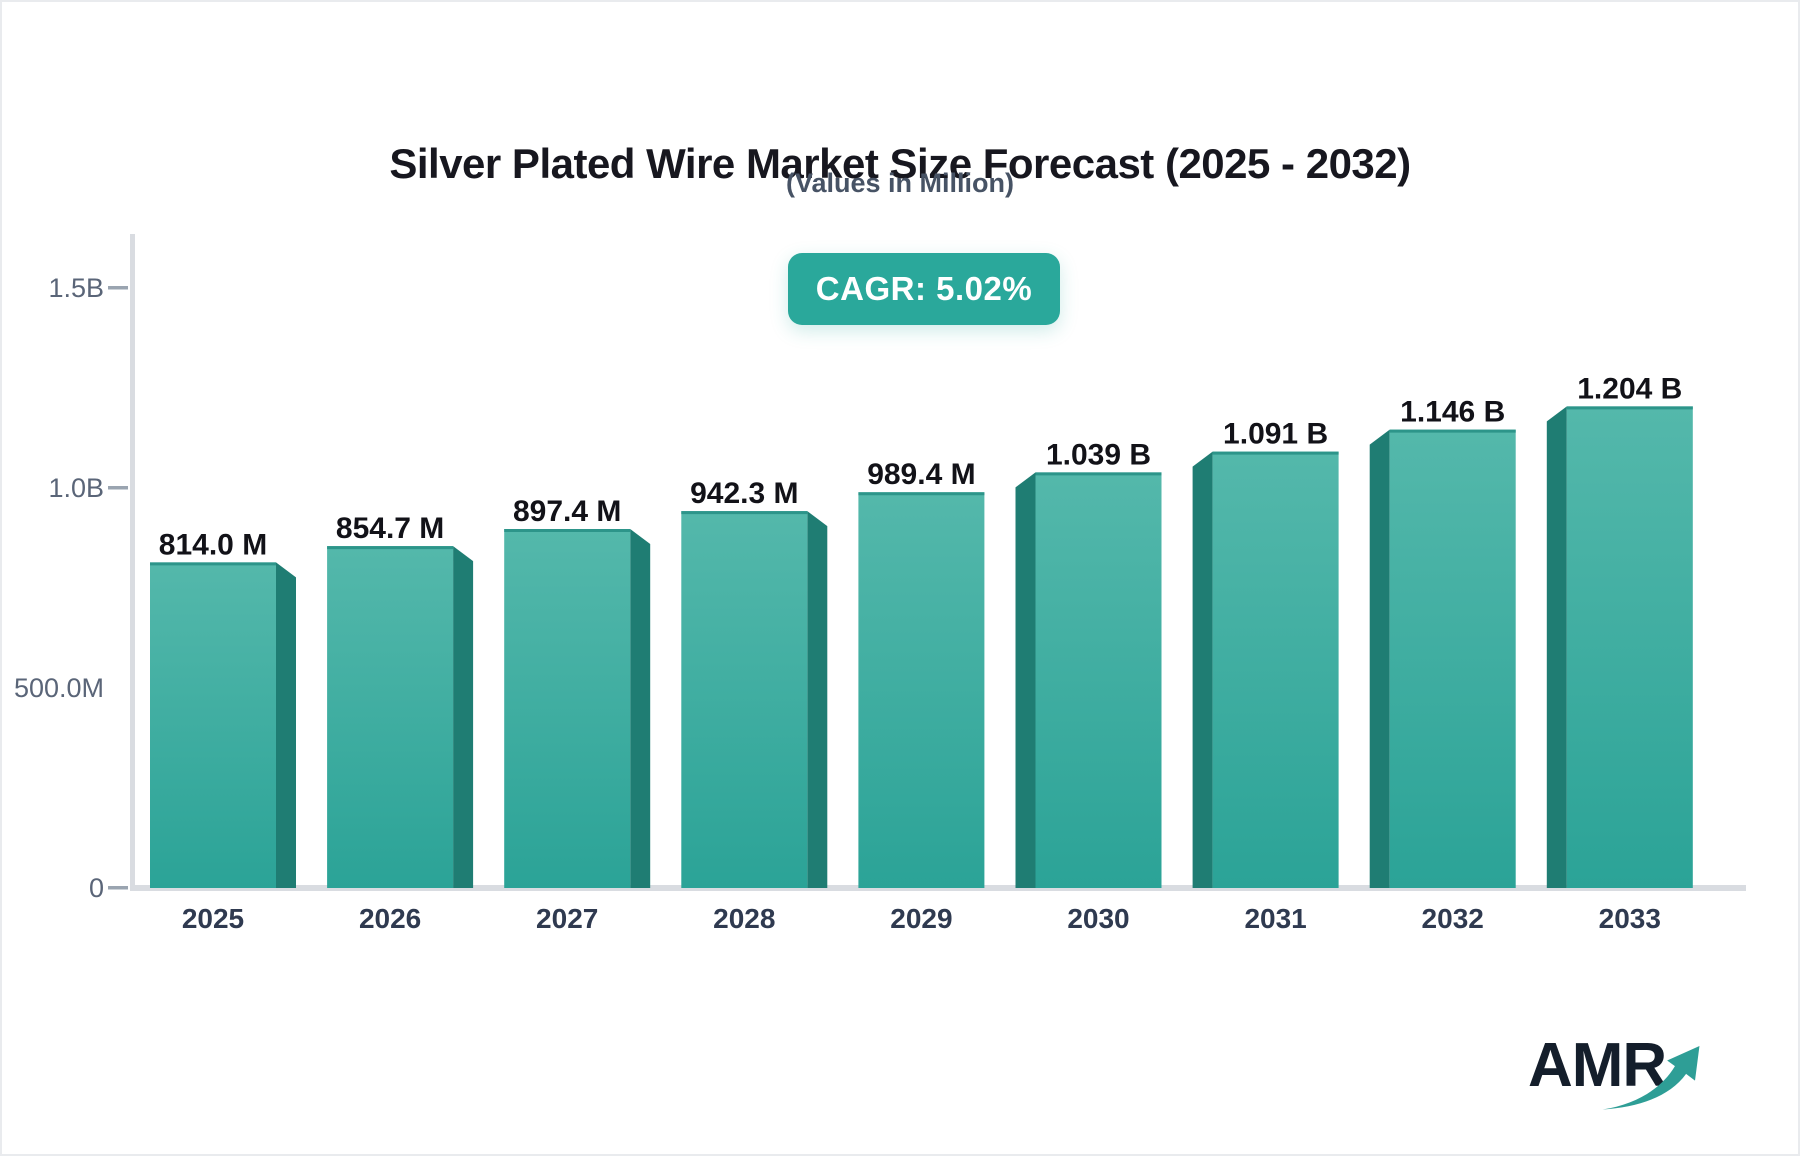  What do you see at coordinates (744, 918) in the screenshot?
I see `x-tick-label: 2028` at bounding box center [744, 918].